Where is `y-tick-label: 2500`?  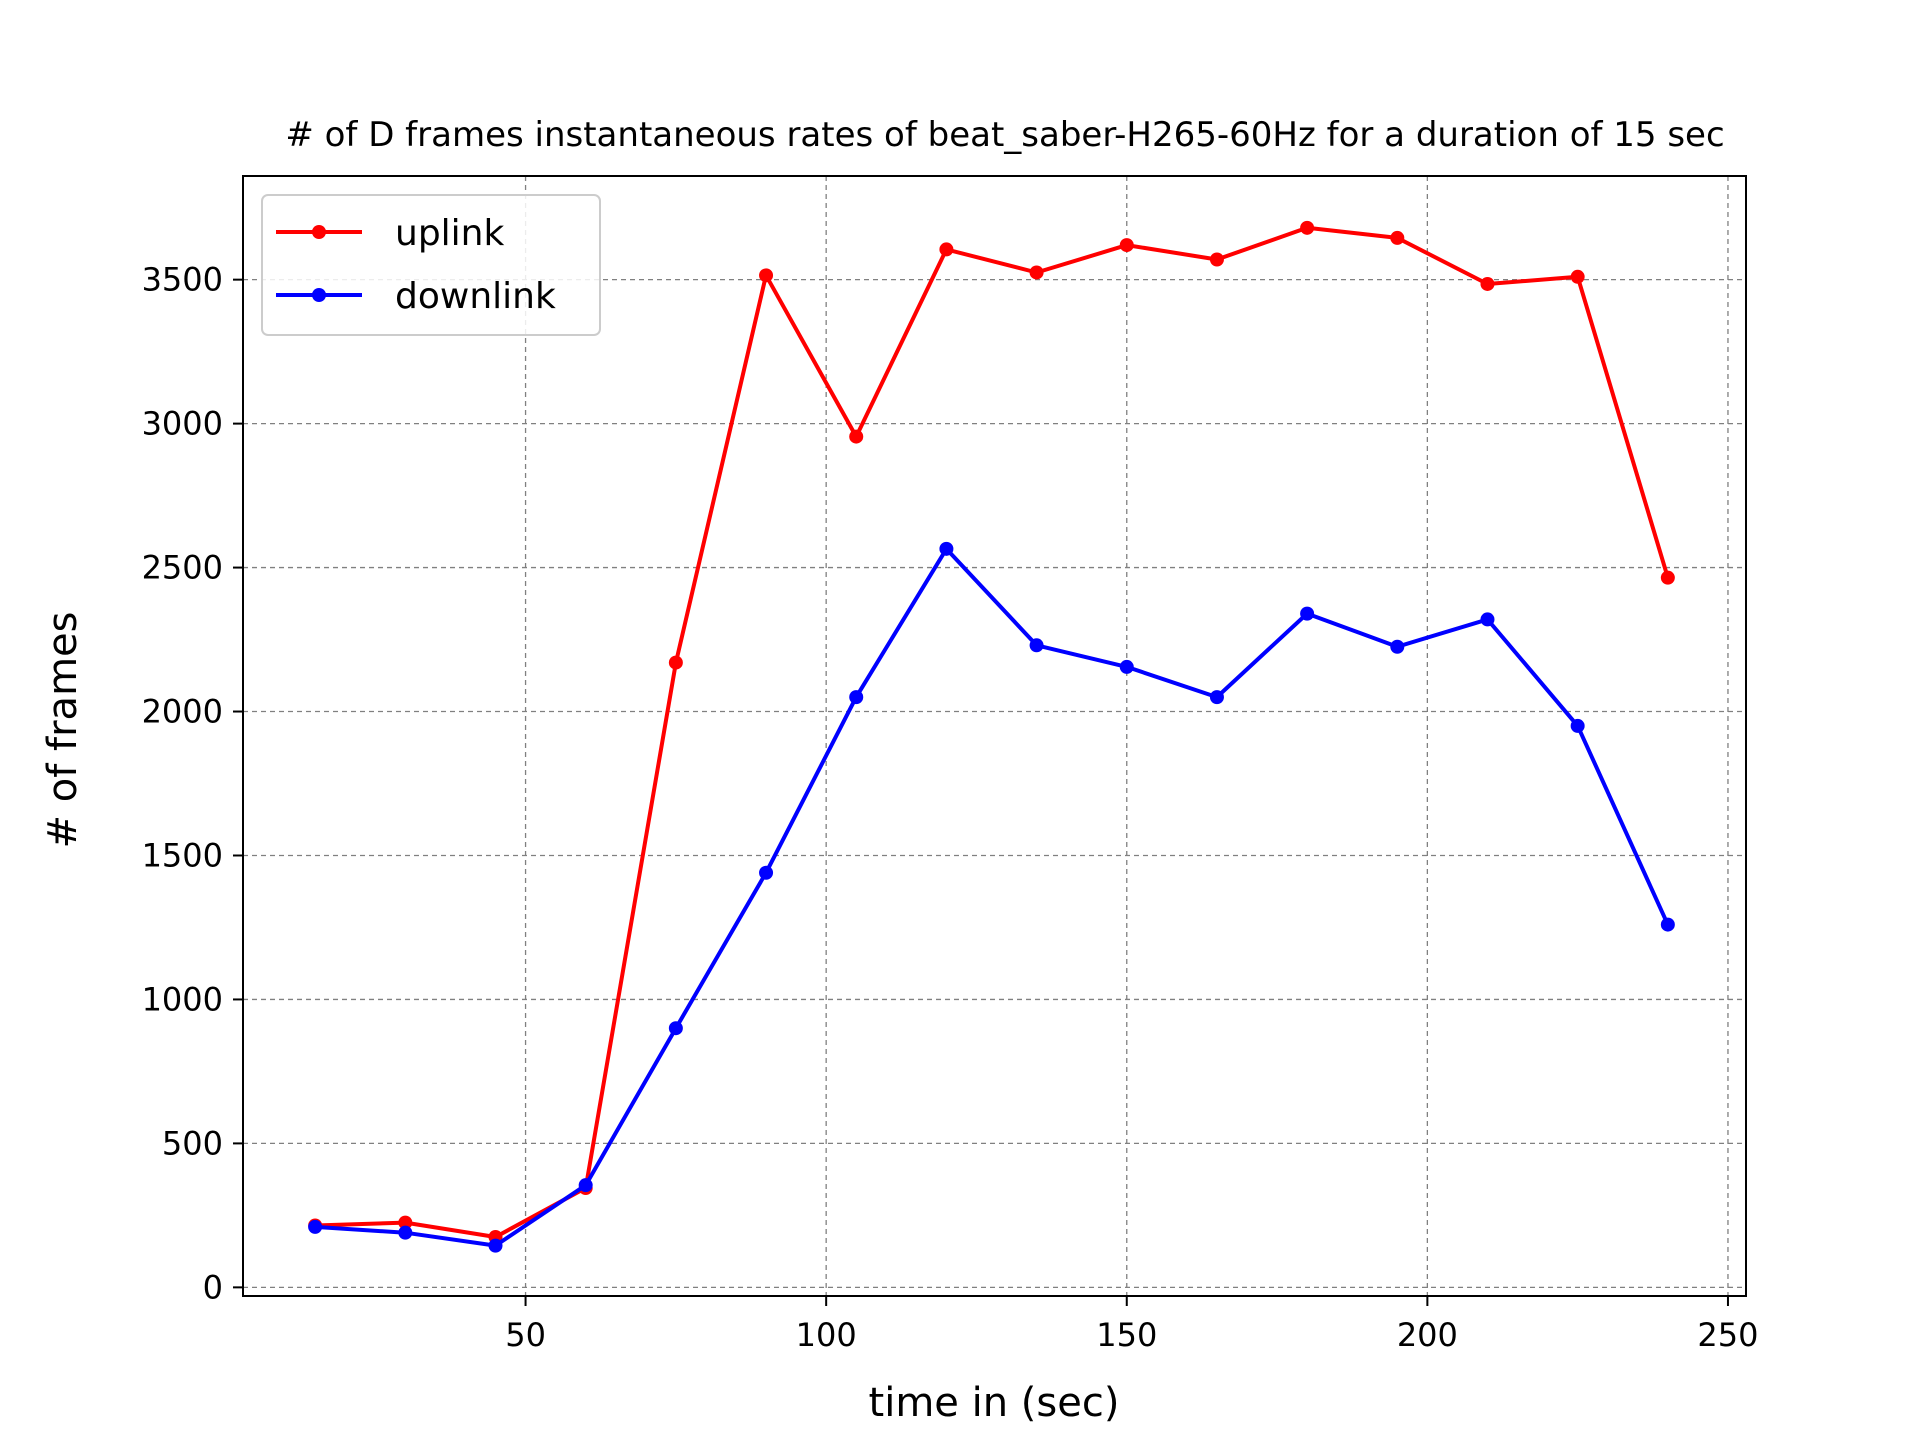 y-tick-label: 2500 is located at coordinates (182, 568).